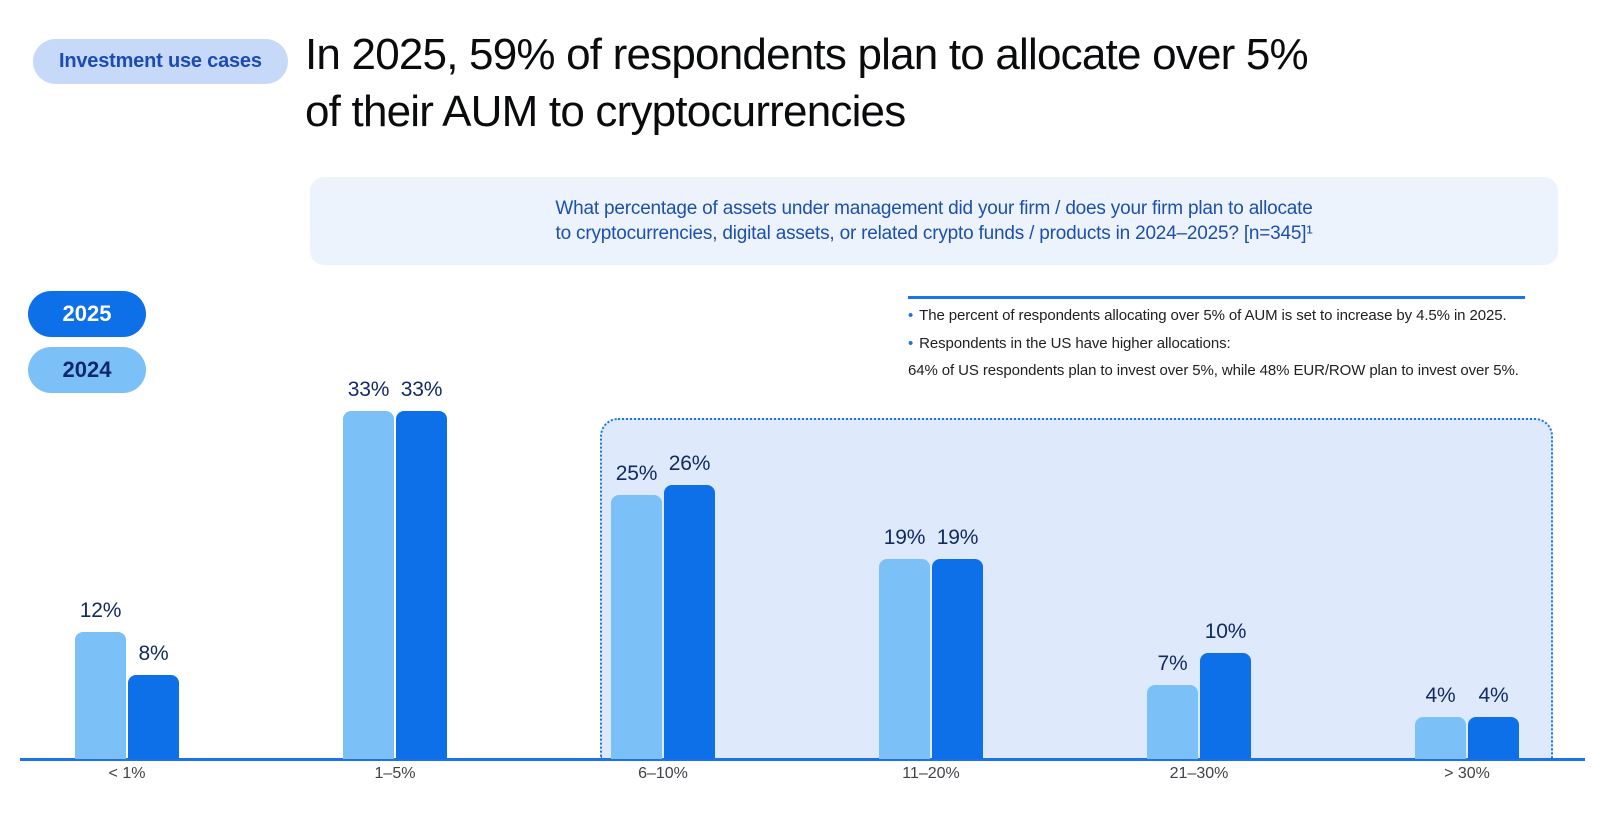  I want to click on section-badge: Investment use cases, so click(160, 61).